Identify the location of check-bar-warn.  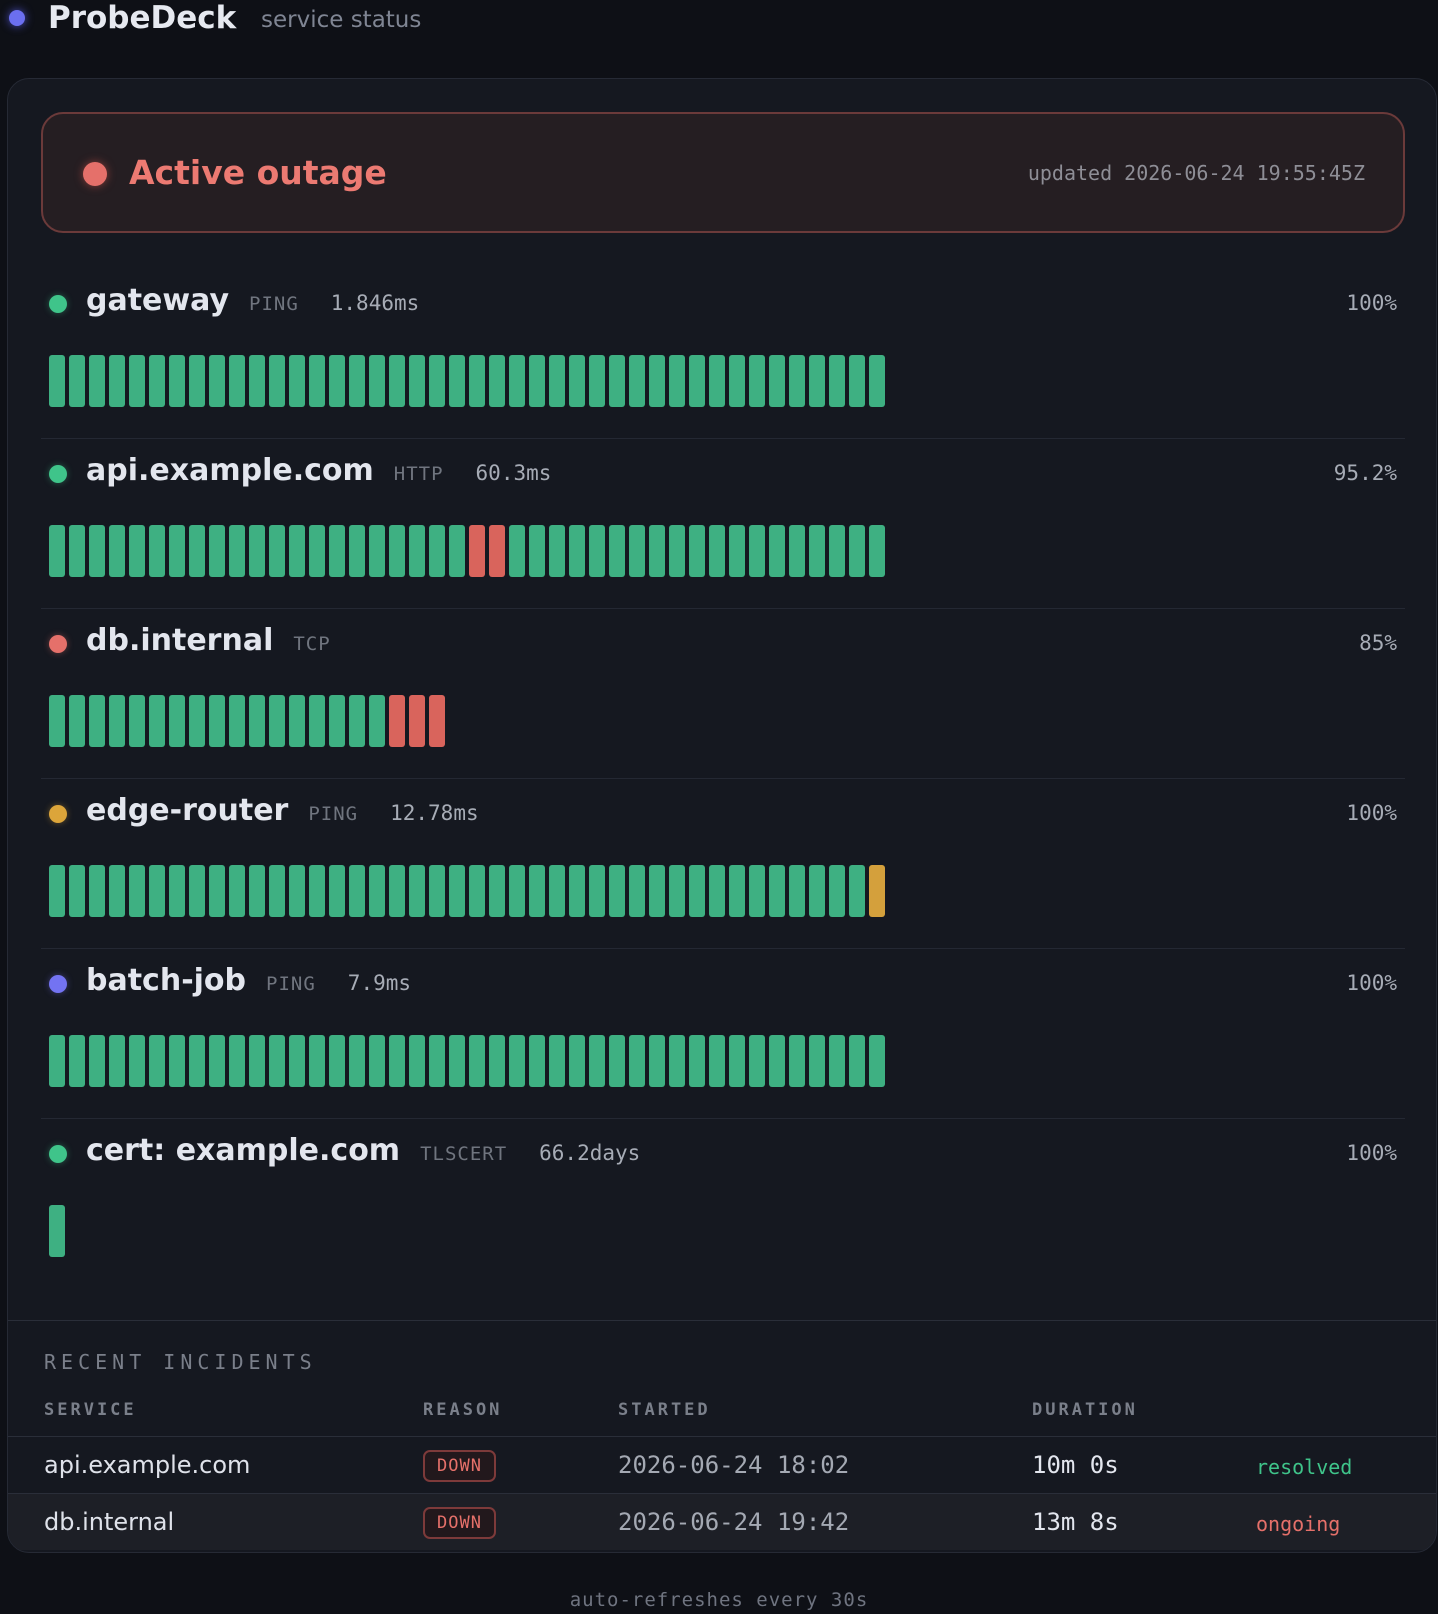
(877, 891).